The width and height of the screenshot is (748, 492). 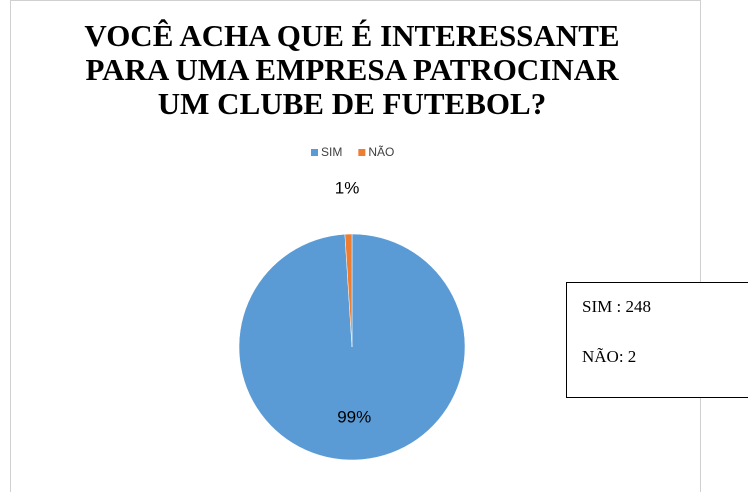 What do you see at coordinates (354, 417) in the screenshot?
I see `data-label: 99%` at bounding box center [354, 417].